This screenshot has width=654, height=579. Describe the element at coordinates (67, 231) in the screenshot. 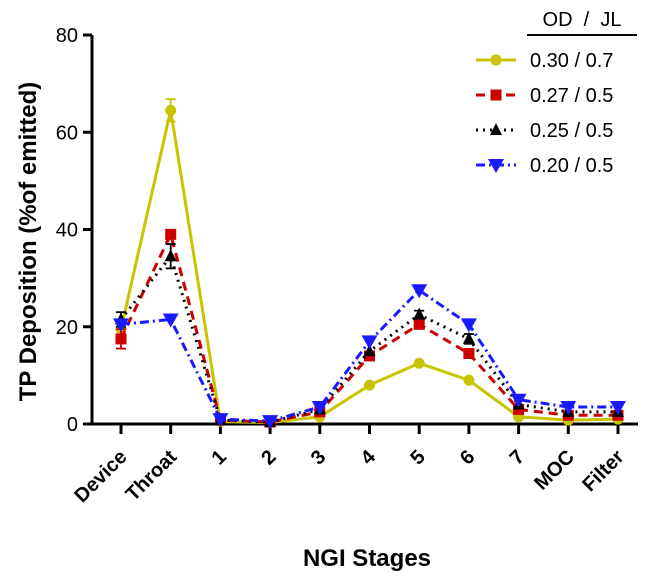

I see `y-tick-label: 40` at that location.